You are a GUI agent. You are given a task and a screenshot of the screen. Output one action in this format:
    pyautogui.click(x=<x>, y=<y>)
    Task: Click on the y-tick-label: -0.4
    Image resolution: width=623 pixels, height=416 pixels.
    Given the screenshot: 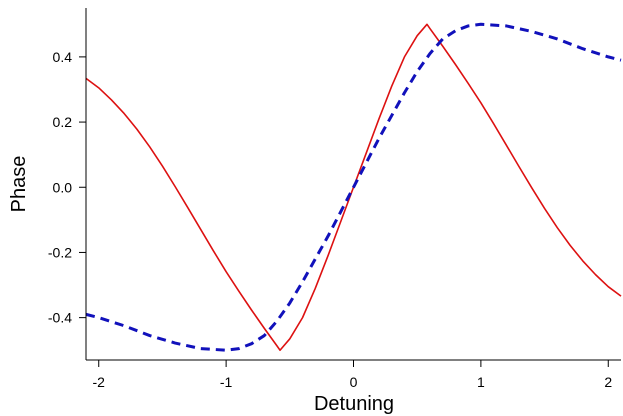 What is the action you would take?
    pyautogui.click(x=60, y=318)
    